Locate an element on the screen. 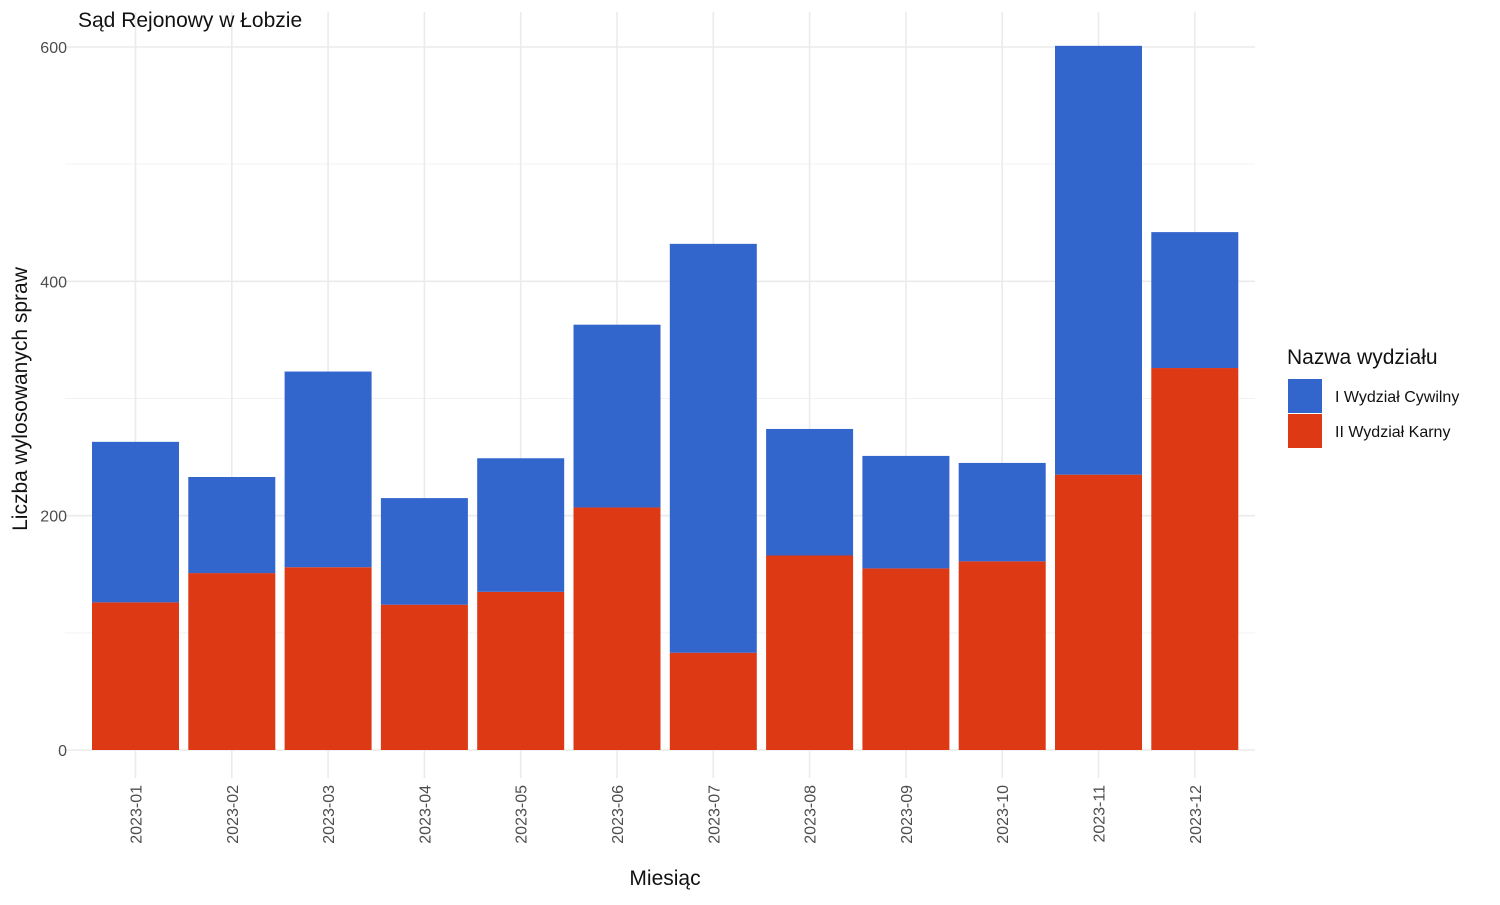  x-tick-label: 2023-09 is located at coordinates (907, 814).